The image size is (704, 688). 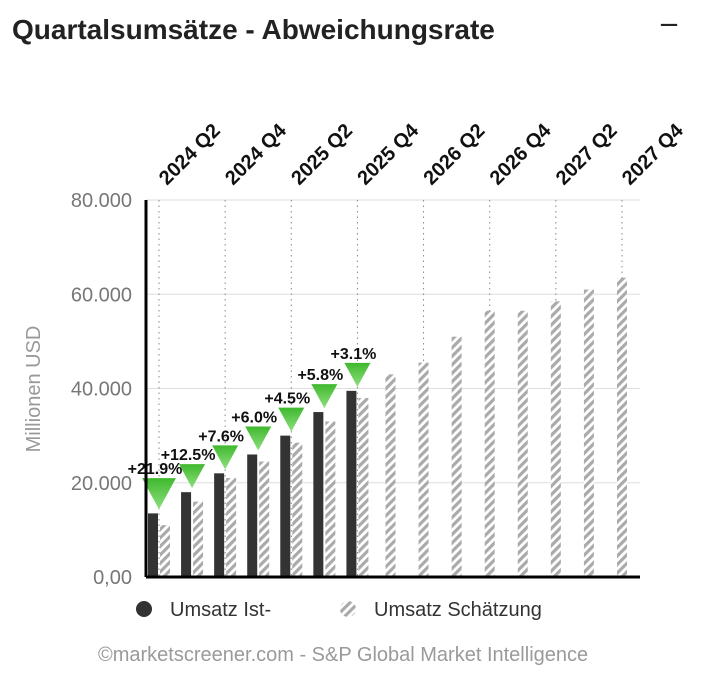 I want to click on deviation-label: +5.8%, so click(x=320, y=375).